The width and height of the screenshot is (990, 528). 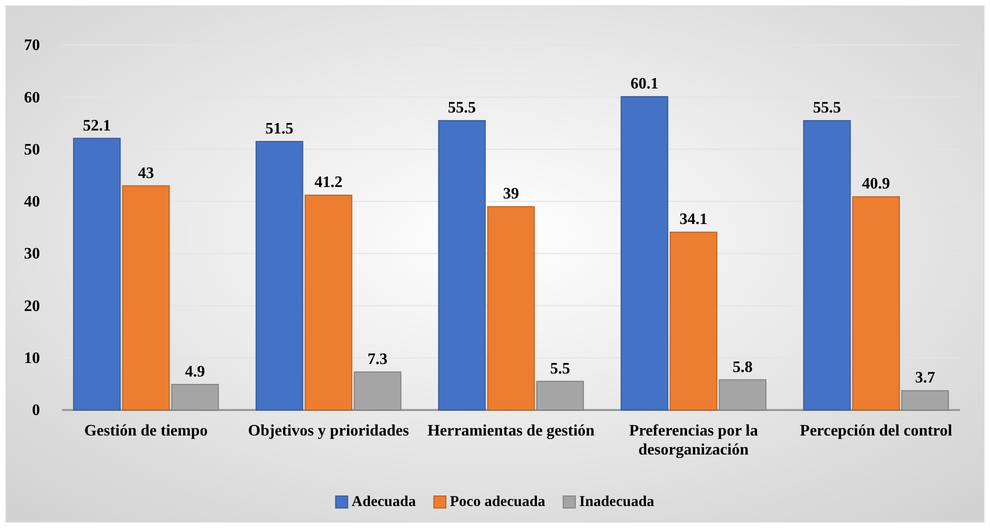 I want to click on data-label: 3.7, so click(x=925, y=378).